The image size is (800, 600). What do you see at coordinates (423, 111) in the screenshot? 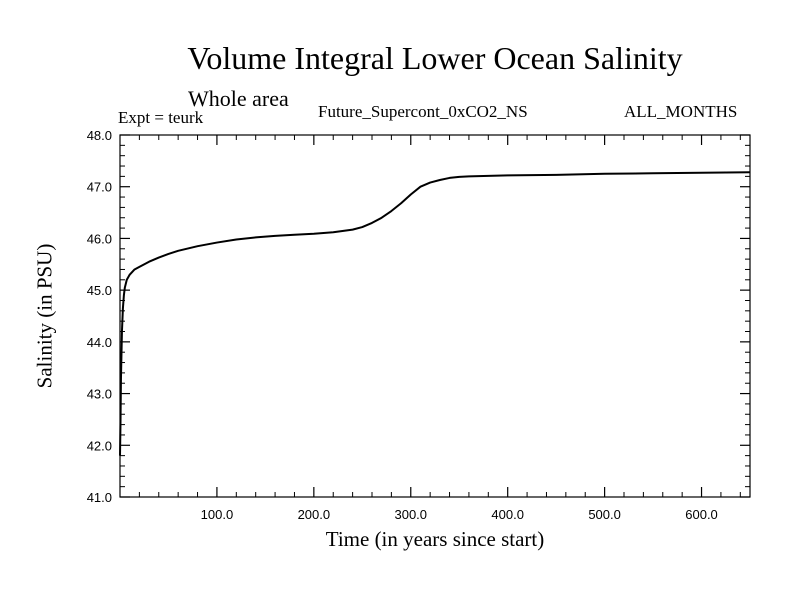
I see `run-name-label: Future_Supercont_0xCO2_NS` at bounding box center [423, 111].